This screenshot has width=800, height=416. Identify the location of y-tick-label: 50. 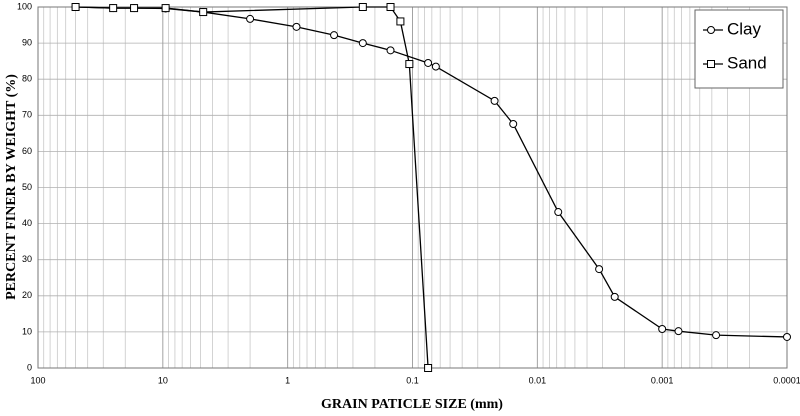
(27, 187).